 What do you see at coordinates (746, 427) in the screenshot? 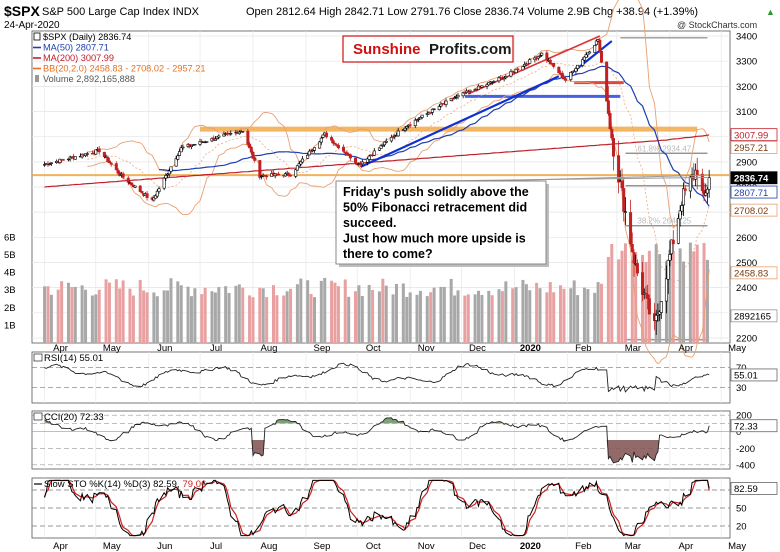
I see `cci-value: 72.33` at bounding box center [746, 427].